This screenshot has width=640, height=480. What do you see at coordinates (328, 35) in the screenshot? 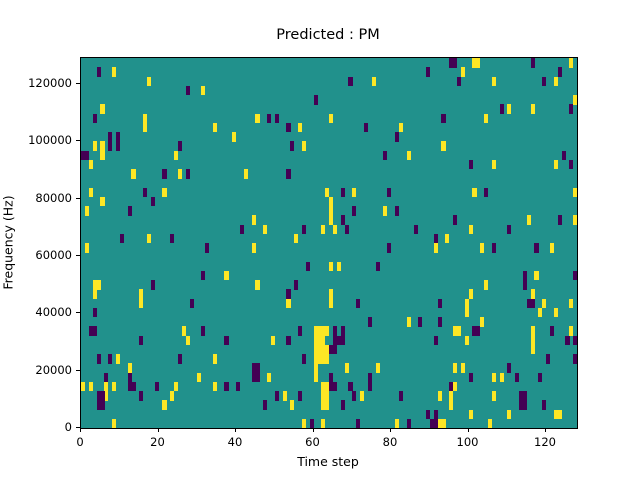
I see `chart-title: Predicted : PM` at bounding box center [328, 35].